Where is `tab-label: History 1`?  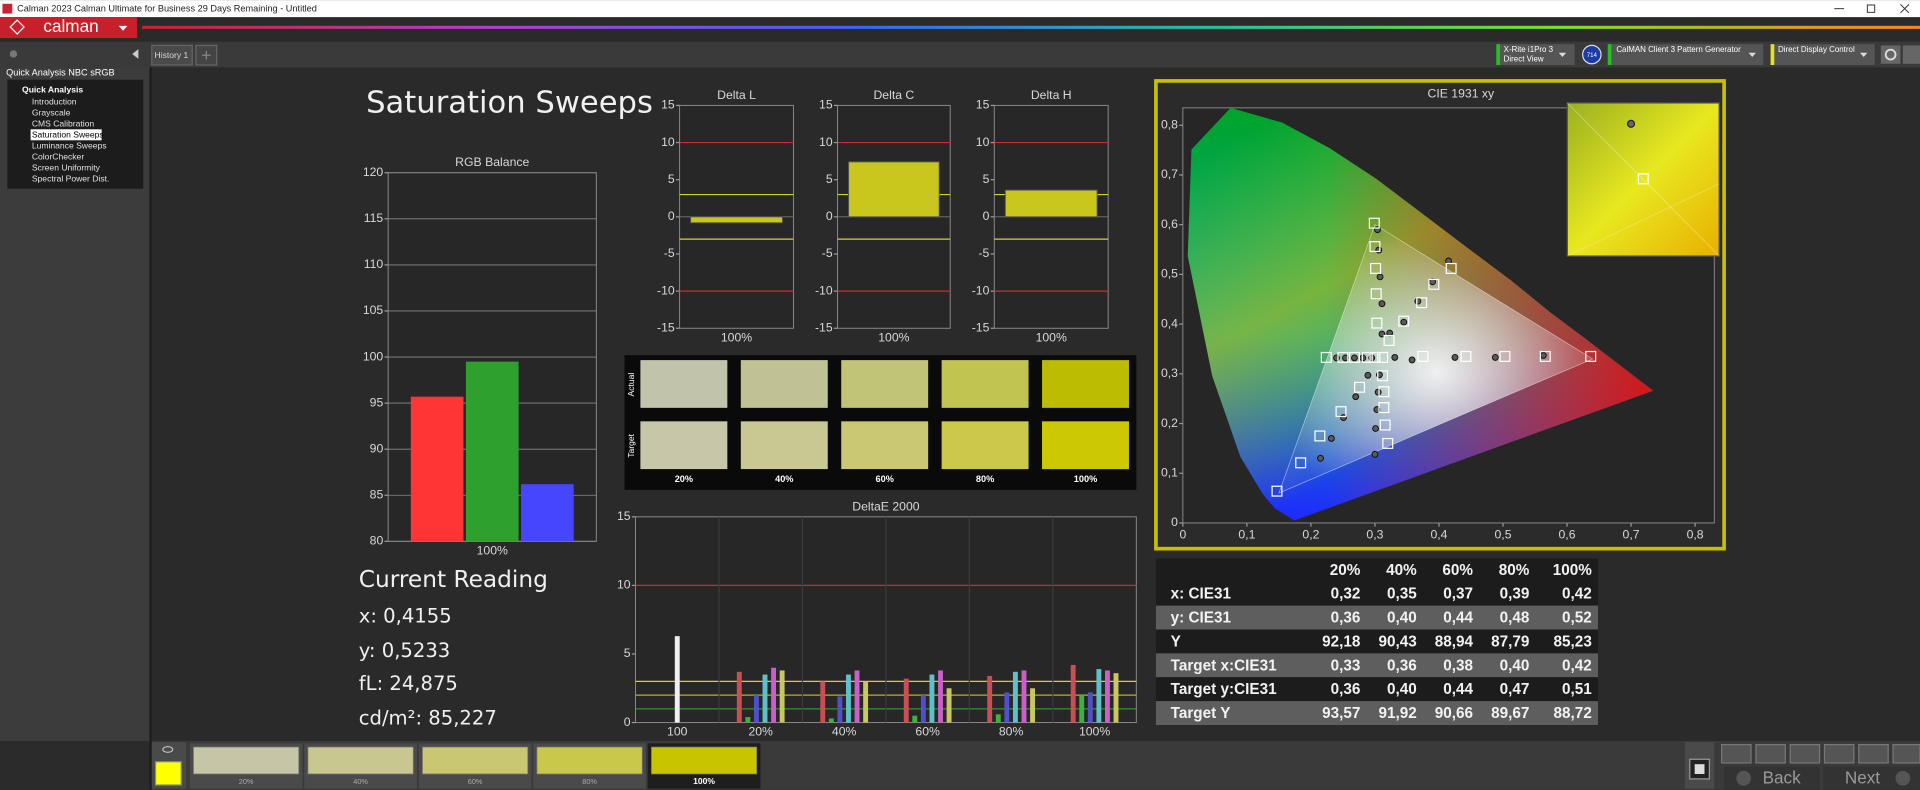 tab-label: History 1 is located at coordinates (172, 55).